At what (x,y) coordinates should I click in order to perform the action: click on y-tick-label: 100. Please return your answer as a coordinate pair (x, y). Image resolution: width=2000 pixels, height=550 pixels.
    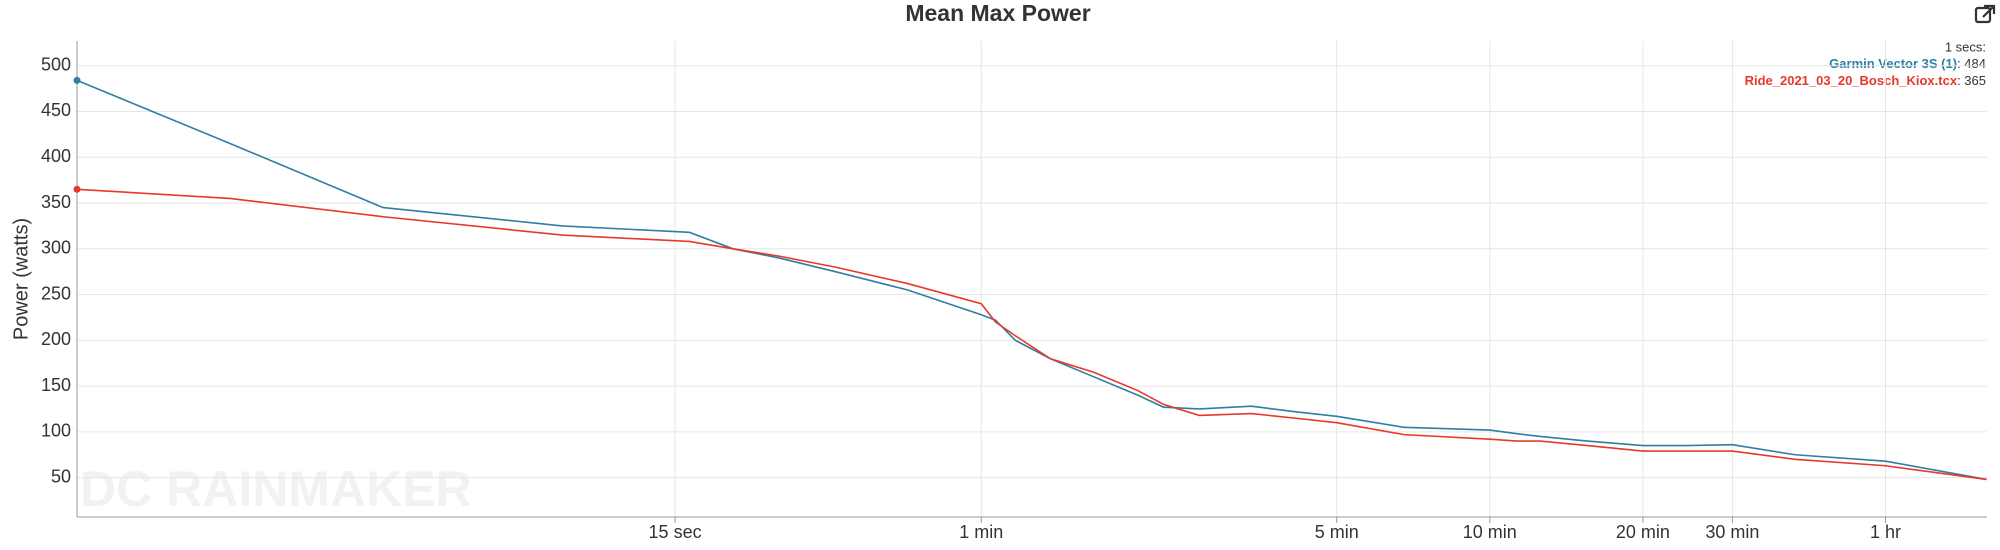
    Looking at the image, I should click on (56, 431).